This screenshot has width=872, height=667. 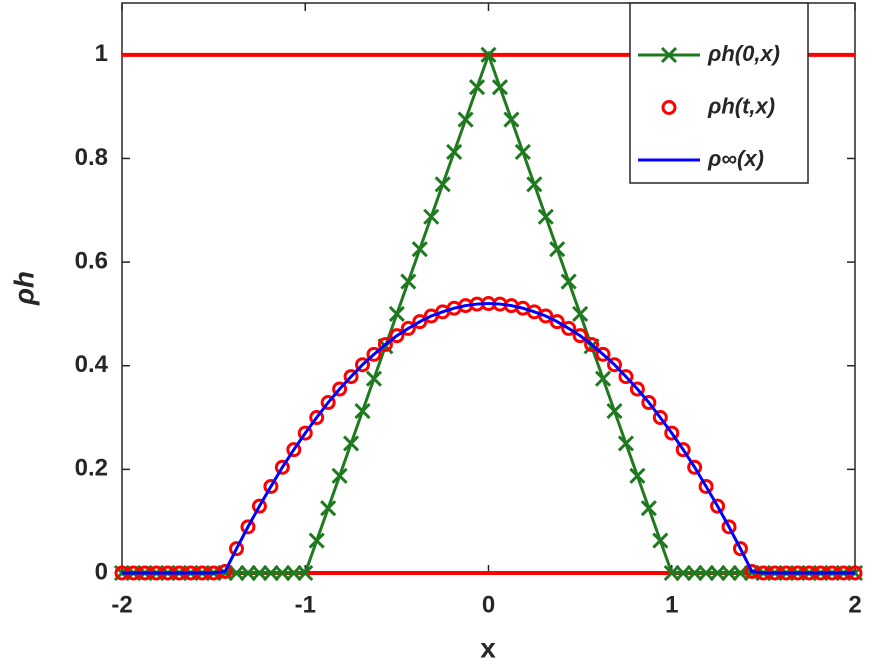 What do you see at coordinates (854, 604) in the screenshot?
I see `x-tick-label: 2` at bounding box center [854, 604].